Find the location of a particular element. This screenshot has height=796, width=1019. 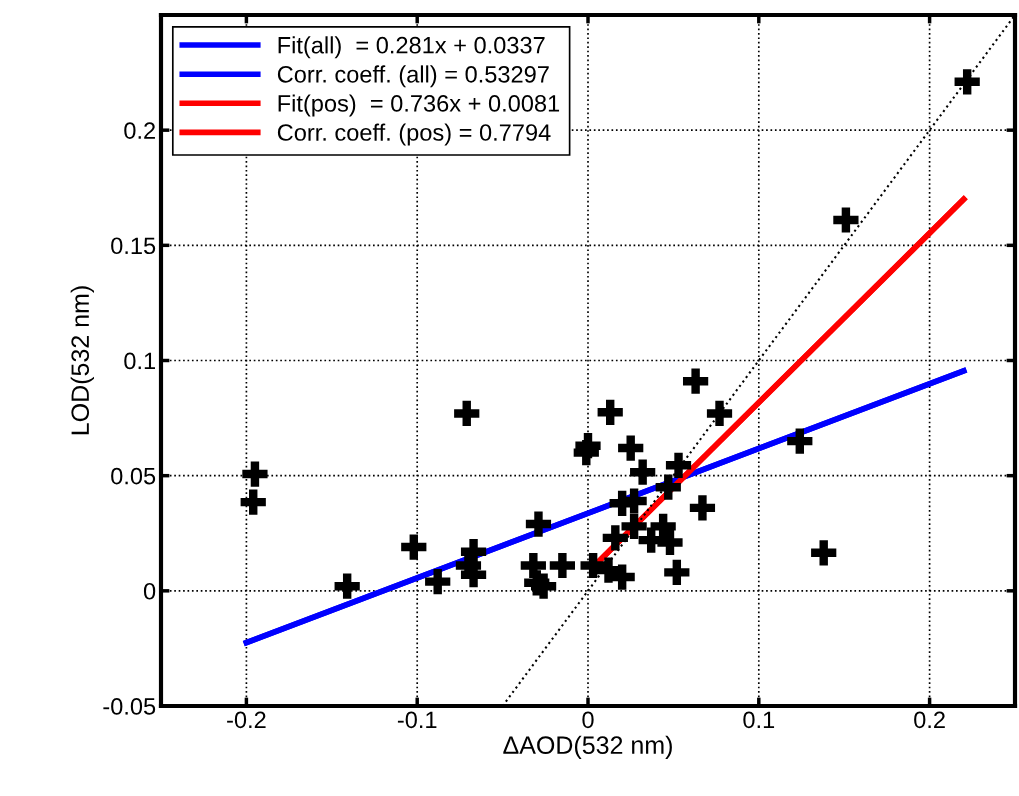

y-tick-label: 0.2 is located at coordinates (139, 130).